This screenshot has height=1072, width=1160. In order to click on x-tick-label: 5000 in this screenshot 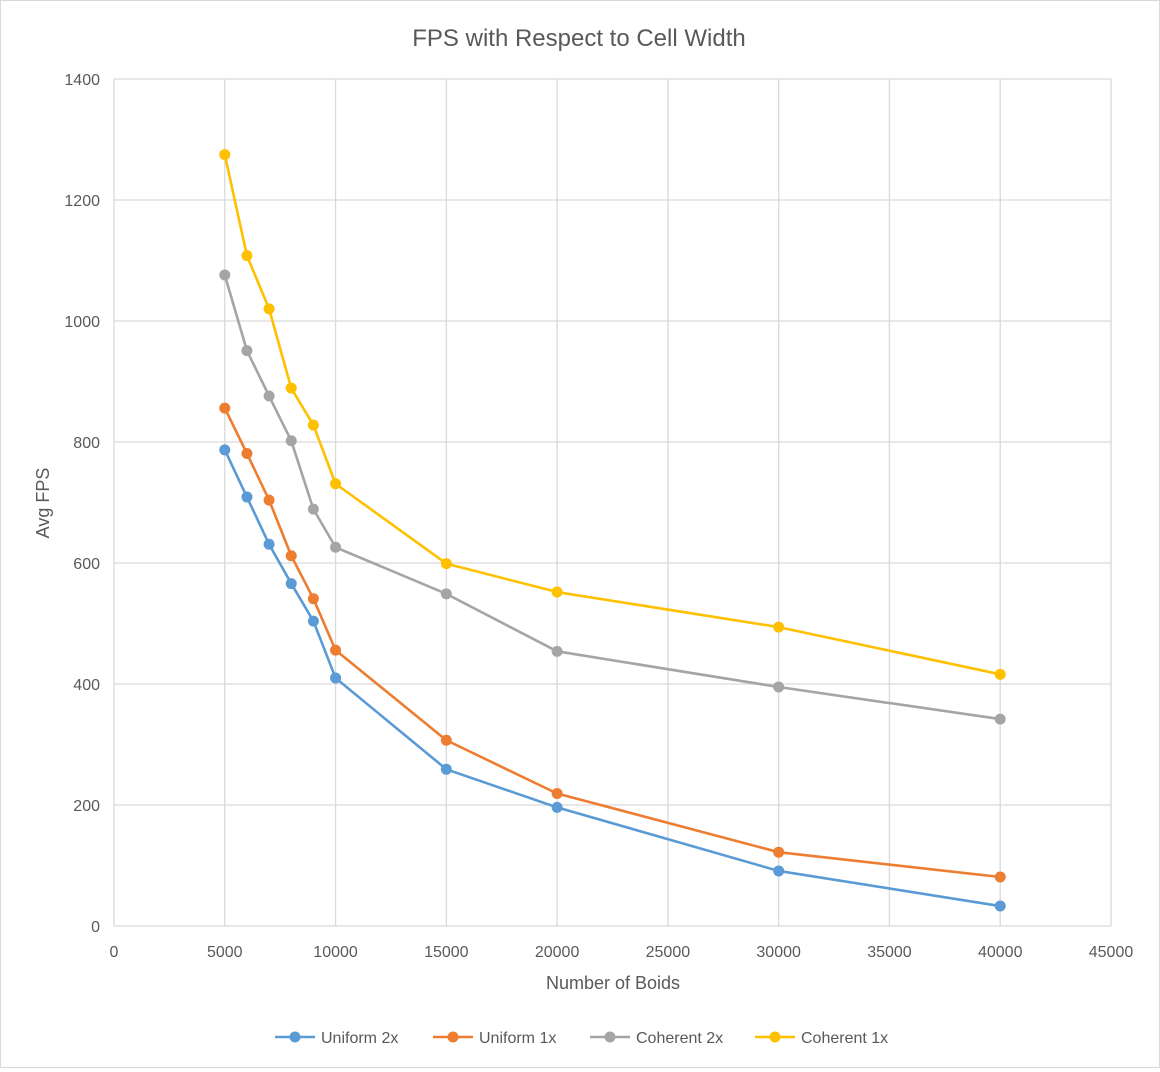, I will do `click(225, 952)`.